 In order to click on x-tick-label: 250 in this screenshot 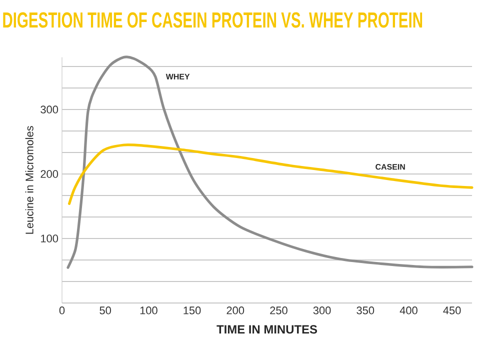, I will do `click(279, 310)`.